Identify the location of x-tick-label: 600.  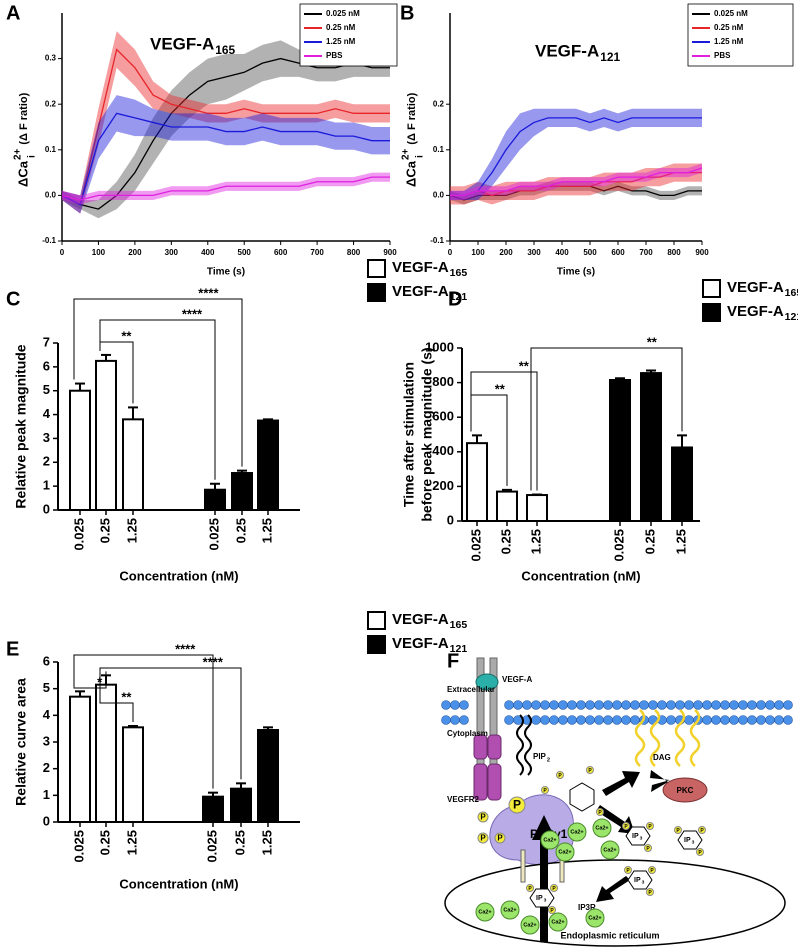
(281, 252).